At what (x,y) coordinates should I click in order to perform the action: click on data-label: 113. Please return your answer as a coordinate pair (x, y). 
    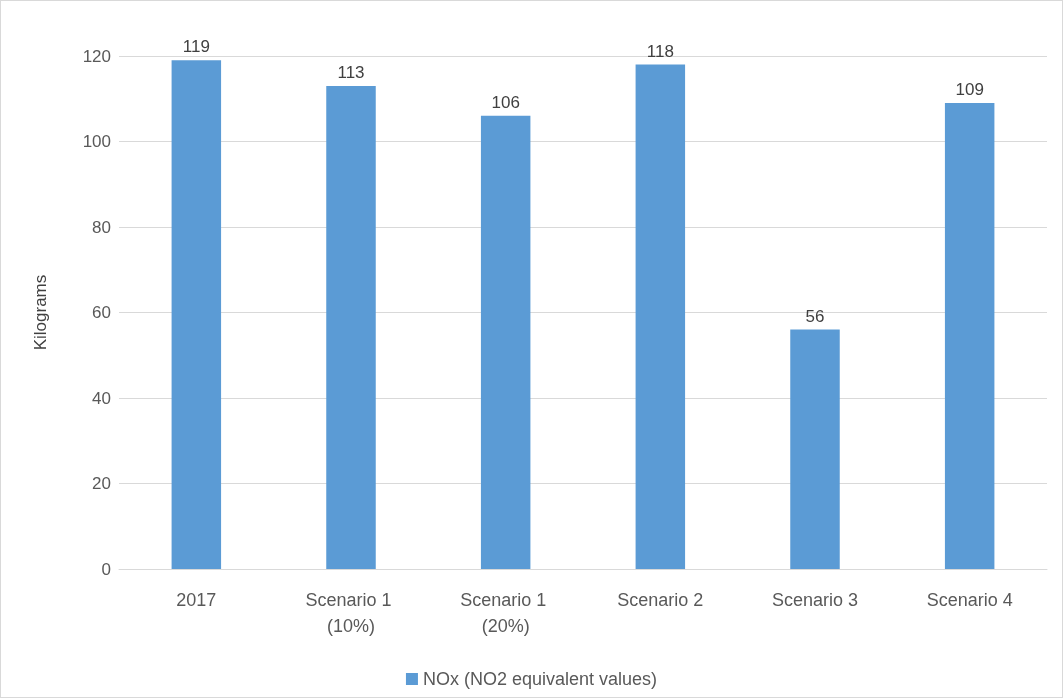
    Looking at the image, I should click on (351, 72).